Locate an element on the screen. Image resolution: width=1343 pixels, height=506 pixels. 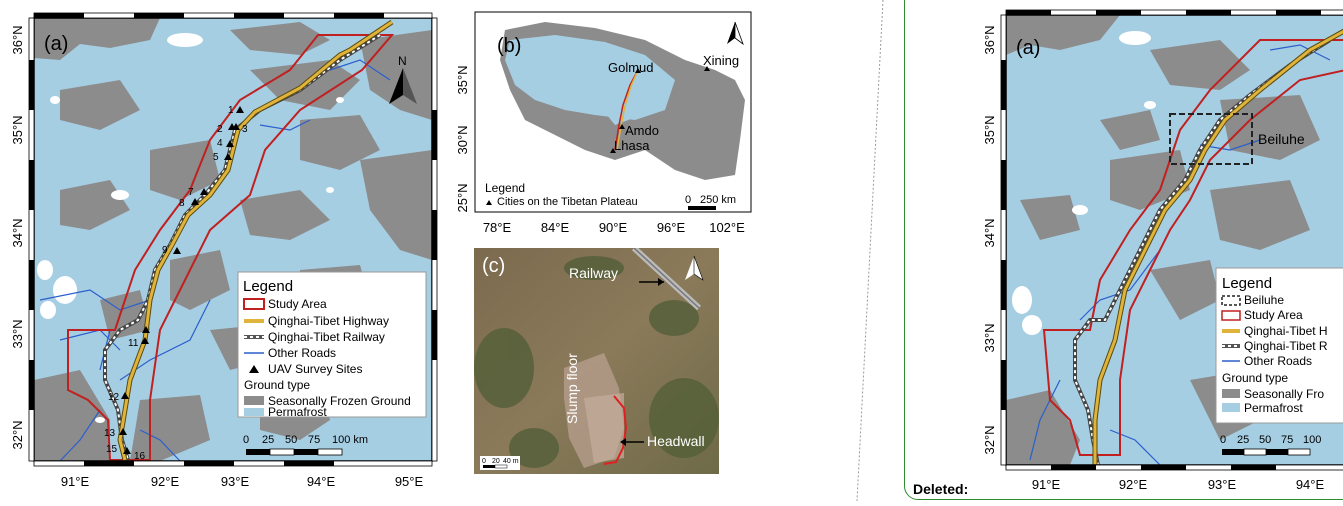
beiluhe-box is located at coordinates (1211, 139).